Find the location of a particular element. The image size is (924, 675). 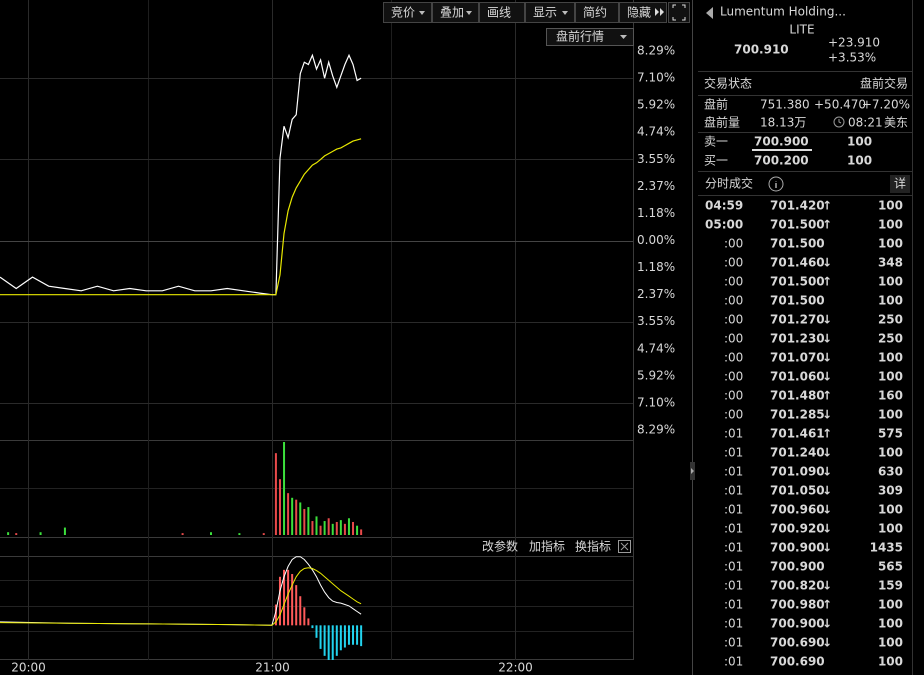

dropdown-label: 盘前行情 is located at coordinates (580, 36).